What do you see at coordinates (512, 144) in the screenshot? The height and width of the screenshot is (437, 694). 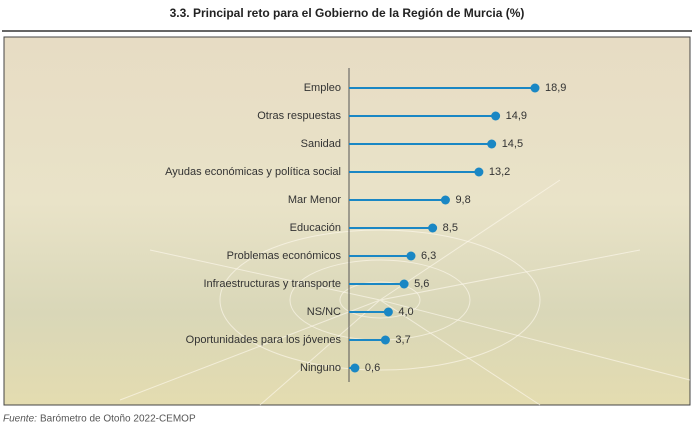 I see `value-label: 14,5` at bounding box center [512, 144].